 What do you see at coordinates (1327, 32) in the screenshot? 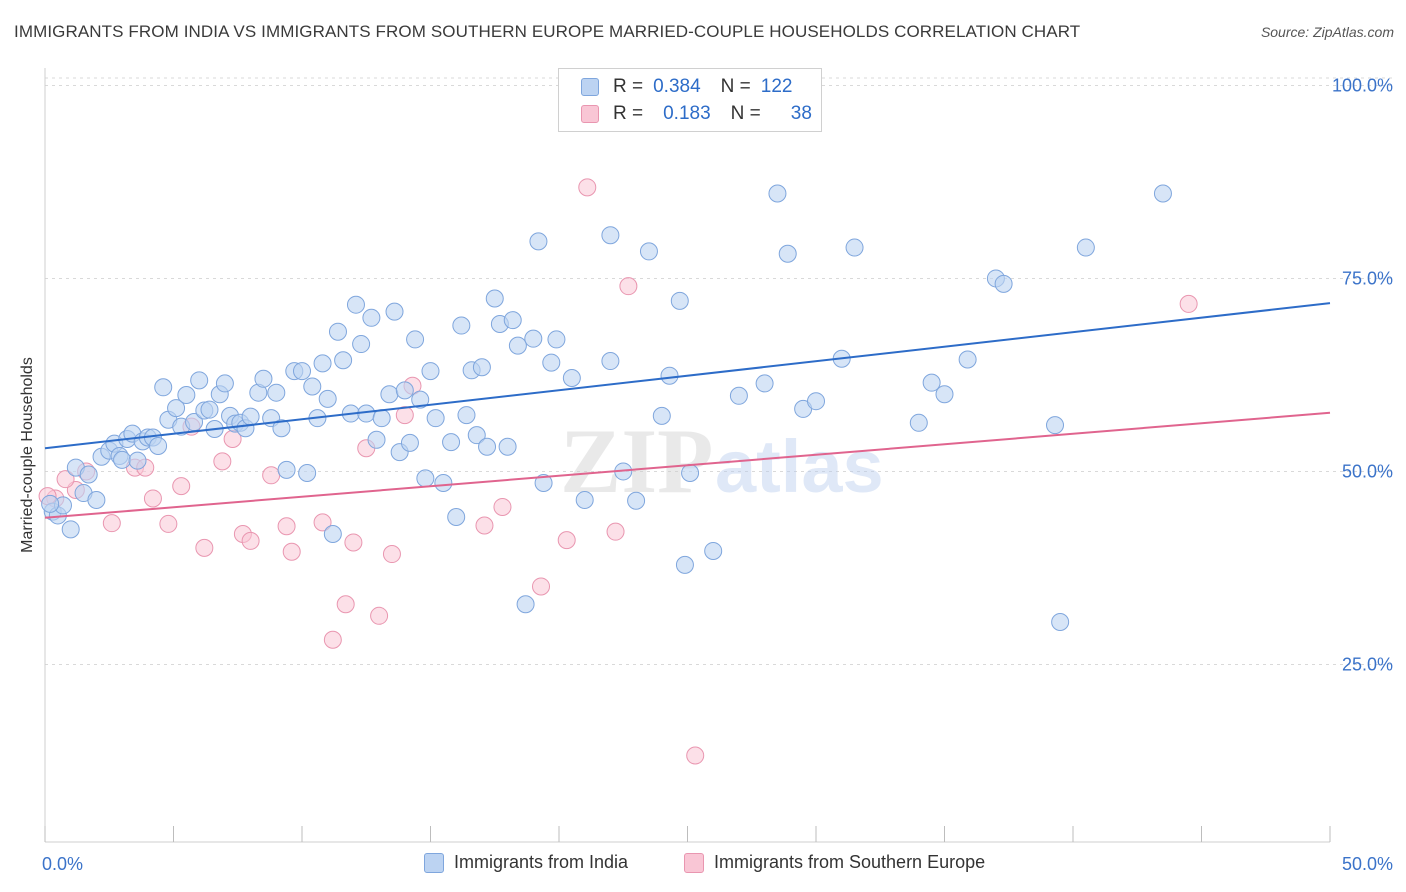
I see `source-credit: Source: ZipAtlas.com` at bounding box center [1327, 32].